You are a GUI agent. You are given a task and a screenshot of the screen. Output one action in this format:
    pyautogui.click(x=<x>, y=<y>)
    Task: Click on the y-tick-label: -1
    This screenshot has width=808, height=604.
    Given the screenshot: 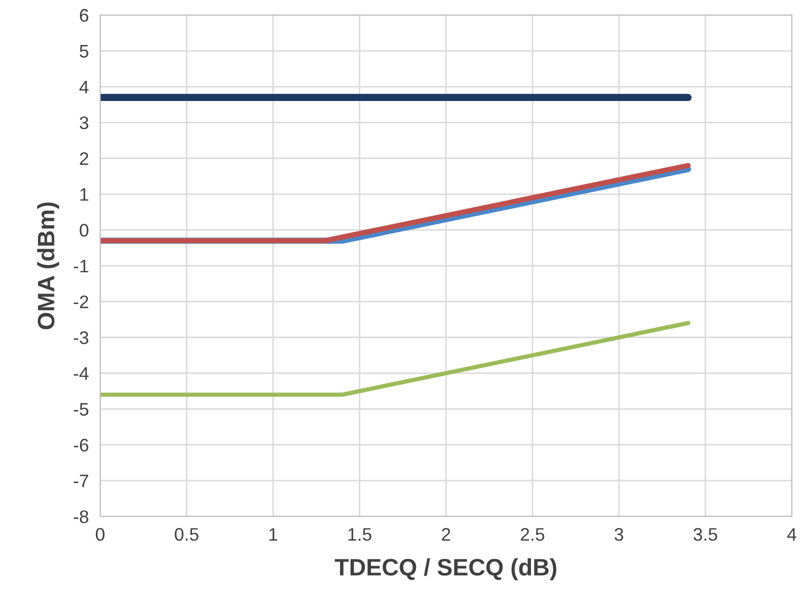 What is the action you would take?
    pyautogui.click(x=81, y=266)
    